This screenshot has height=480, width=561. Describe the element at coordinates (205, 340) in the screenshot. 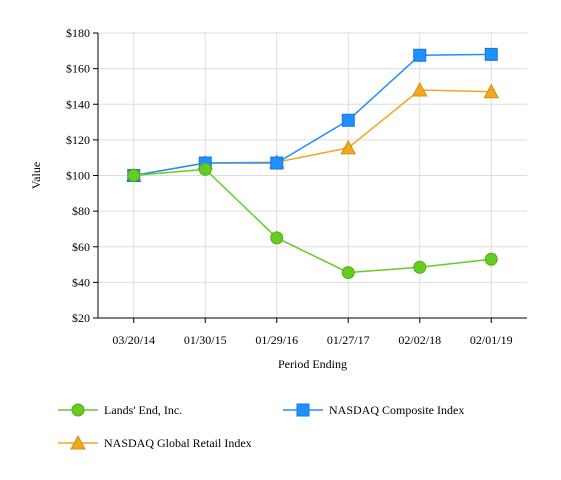

I see `x-tick-label: 01/30/15` at that location.